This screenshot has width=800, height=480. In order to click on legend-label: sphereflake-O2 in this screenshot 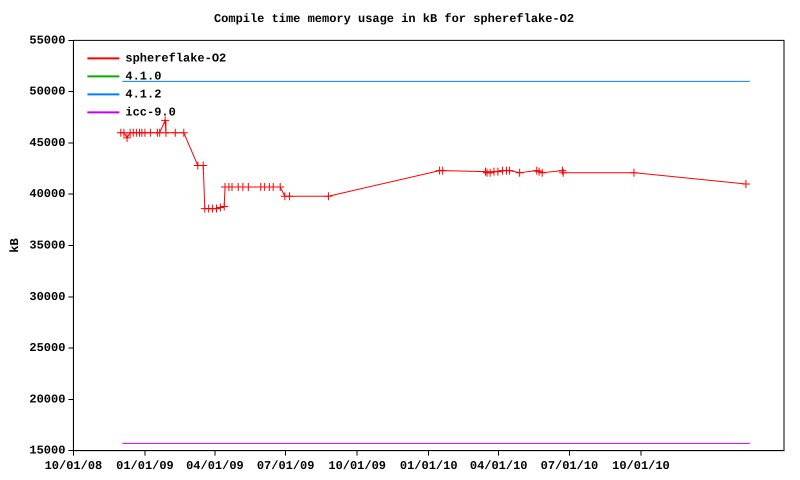, I will do `click(175, 58)`.